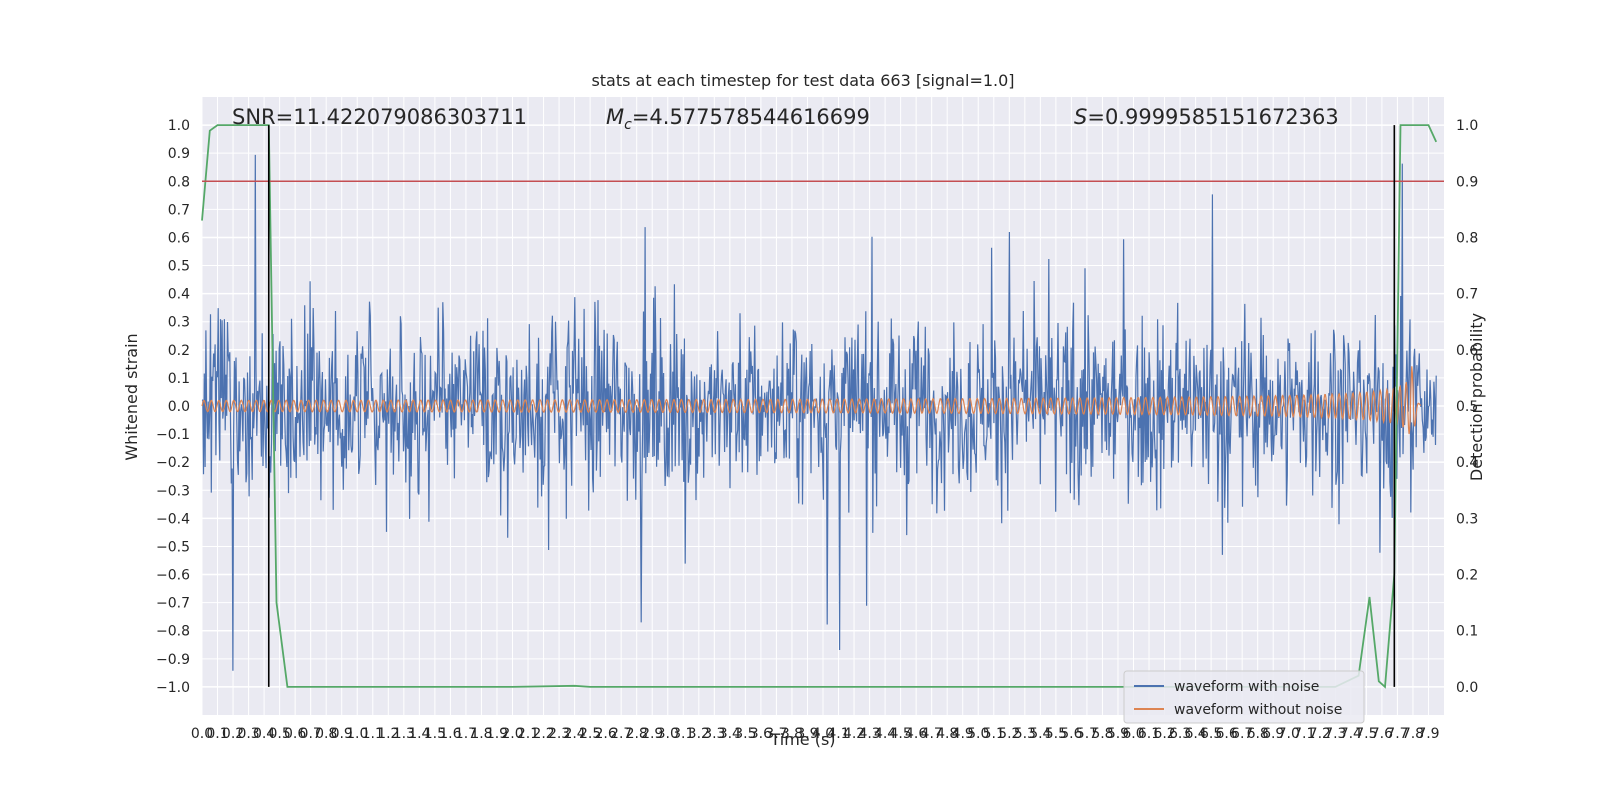 The height and width of the screenshot is (800, 1600). Describe the element at coordinates (776, 734) in the screenshot. I see `x-tick-label: 3.7` at that location.